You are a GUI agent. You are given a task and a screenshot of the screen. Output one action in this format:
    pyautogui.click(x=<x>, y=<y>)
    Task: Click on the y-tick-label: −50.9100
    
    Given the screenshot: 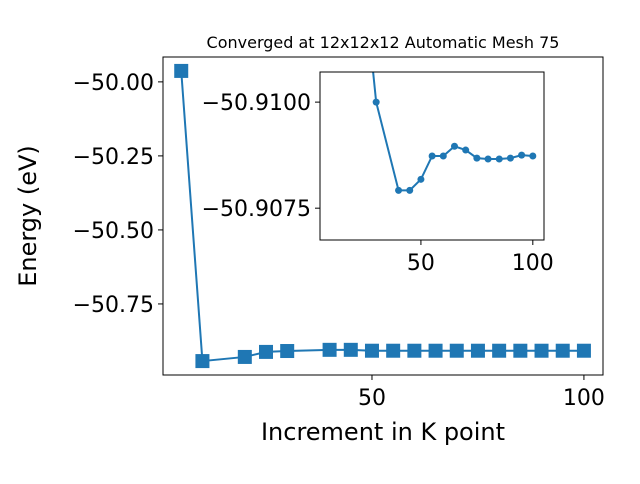 What is the action you would take?
    pyautogui.click(x=256, y=103)
    